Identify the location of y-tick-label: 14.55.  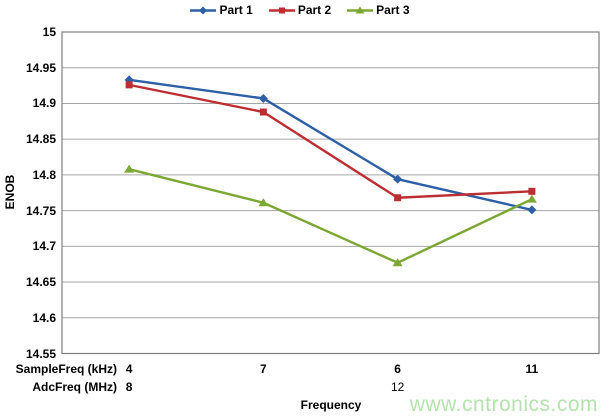
(40, 353).